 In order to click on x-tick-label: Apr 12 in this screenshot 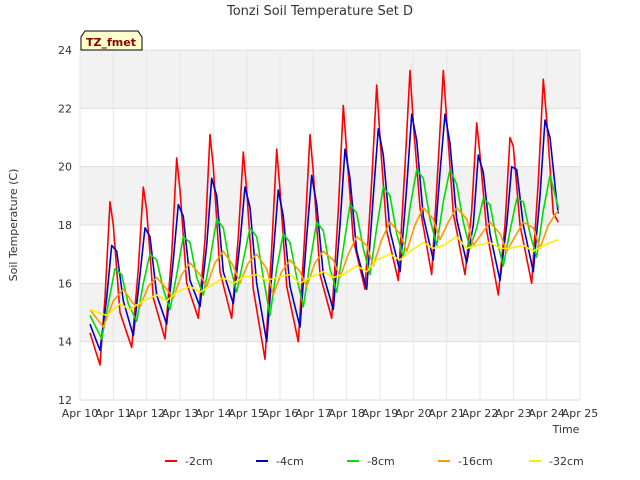, I will do `click(146, 413)`.